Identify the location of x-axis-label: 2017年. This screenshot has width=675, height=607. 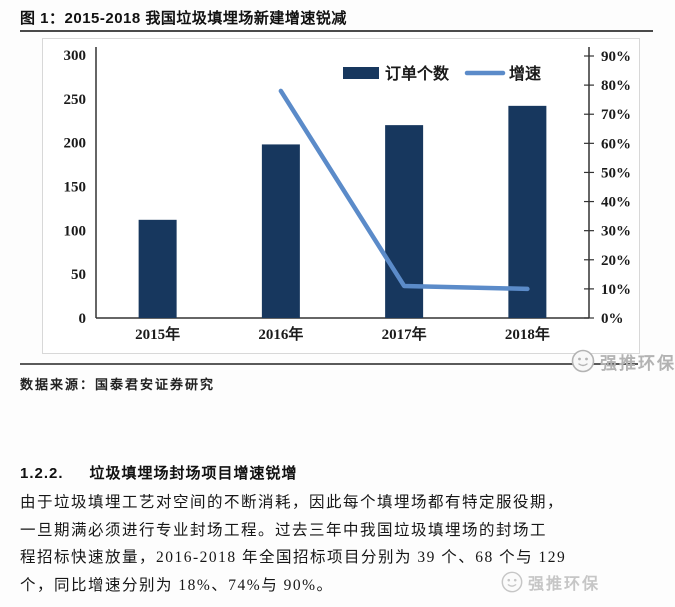
(404, 334).